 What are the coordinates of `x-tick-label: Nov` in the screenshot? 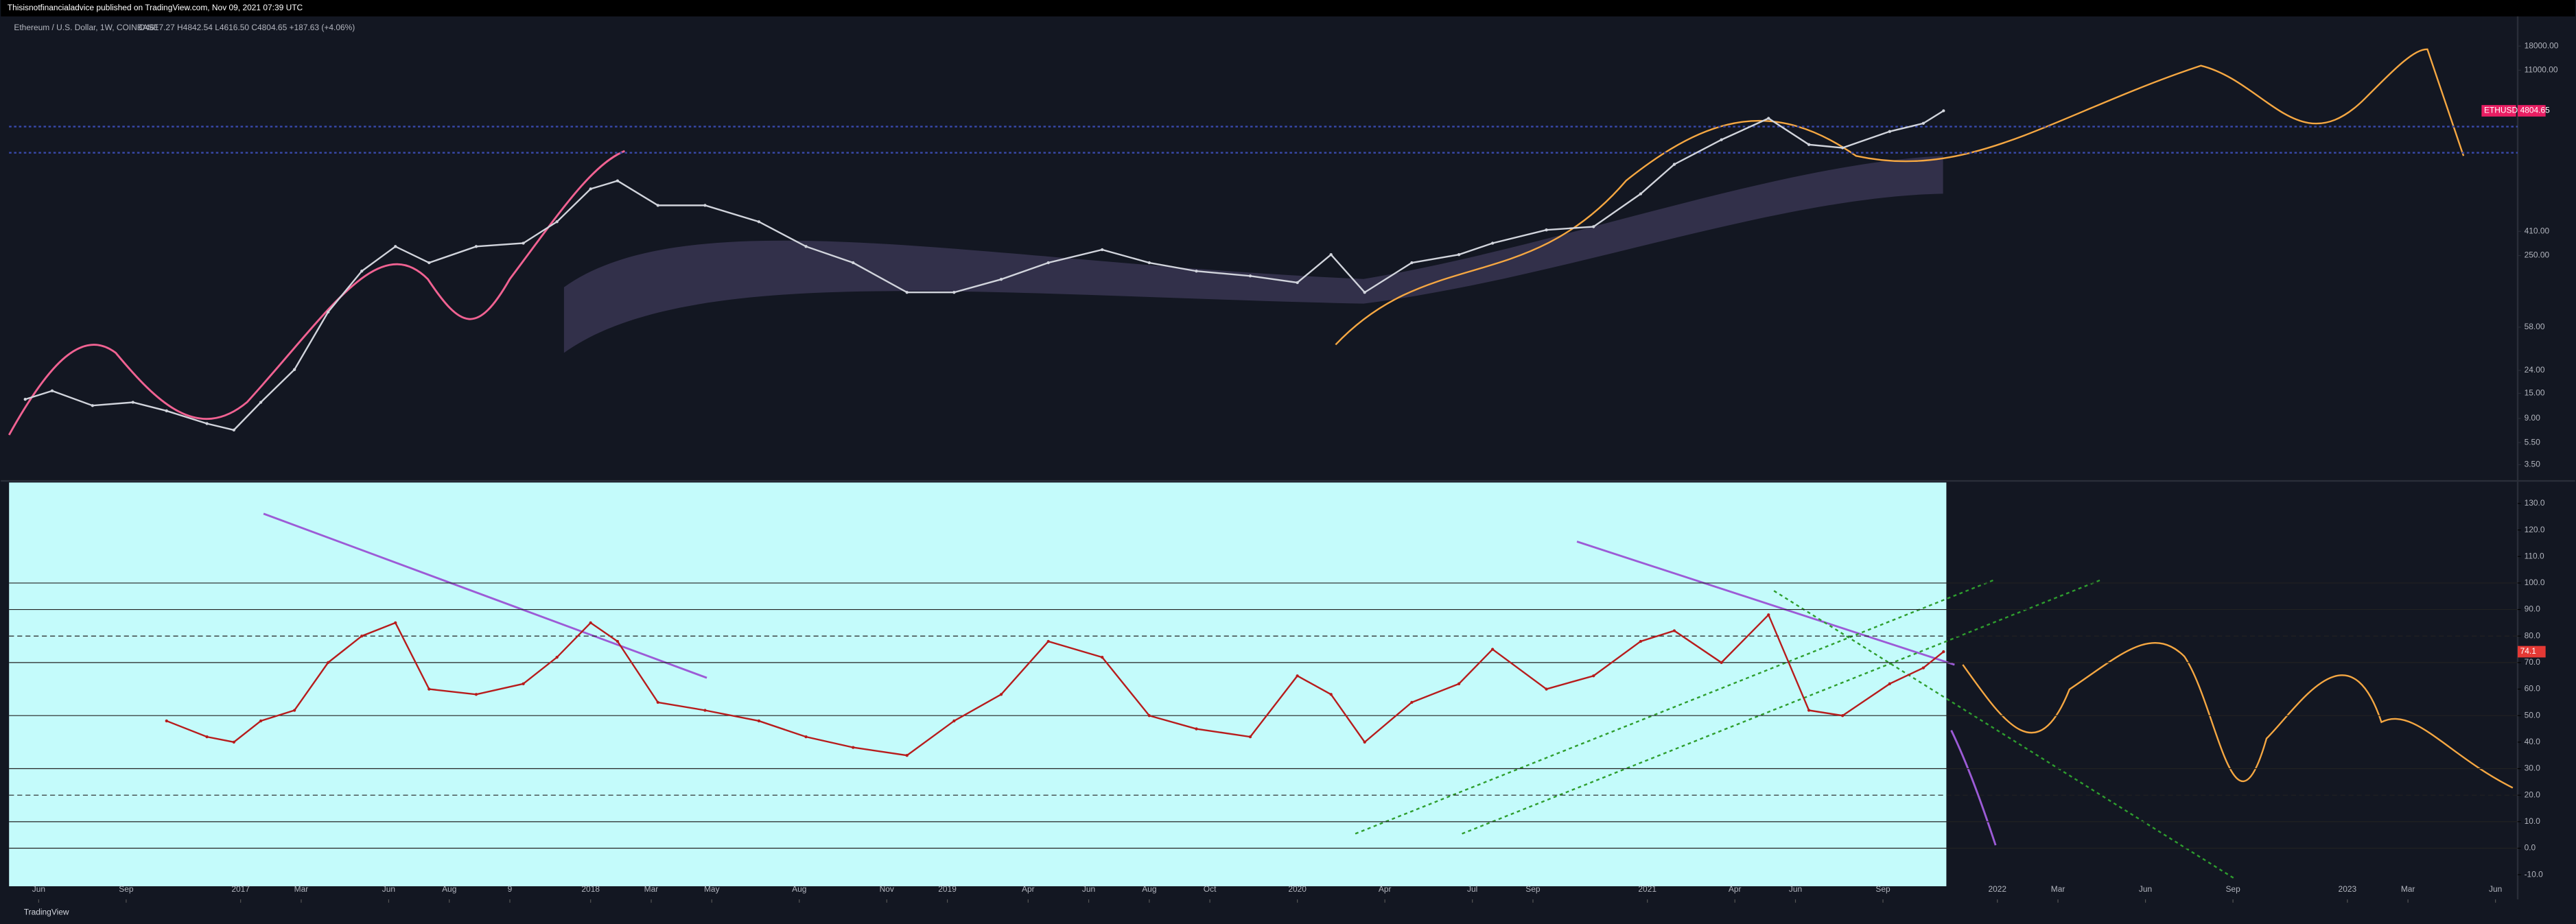 It's located at (887, 889).